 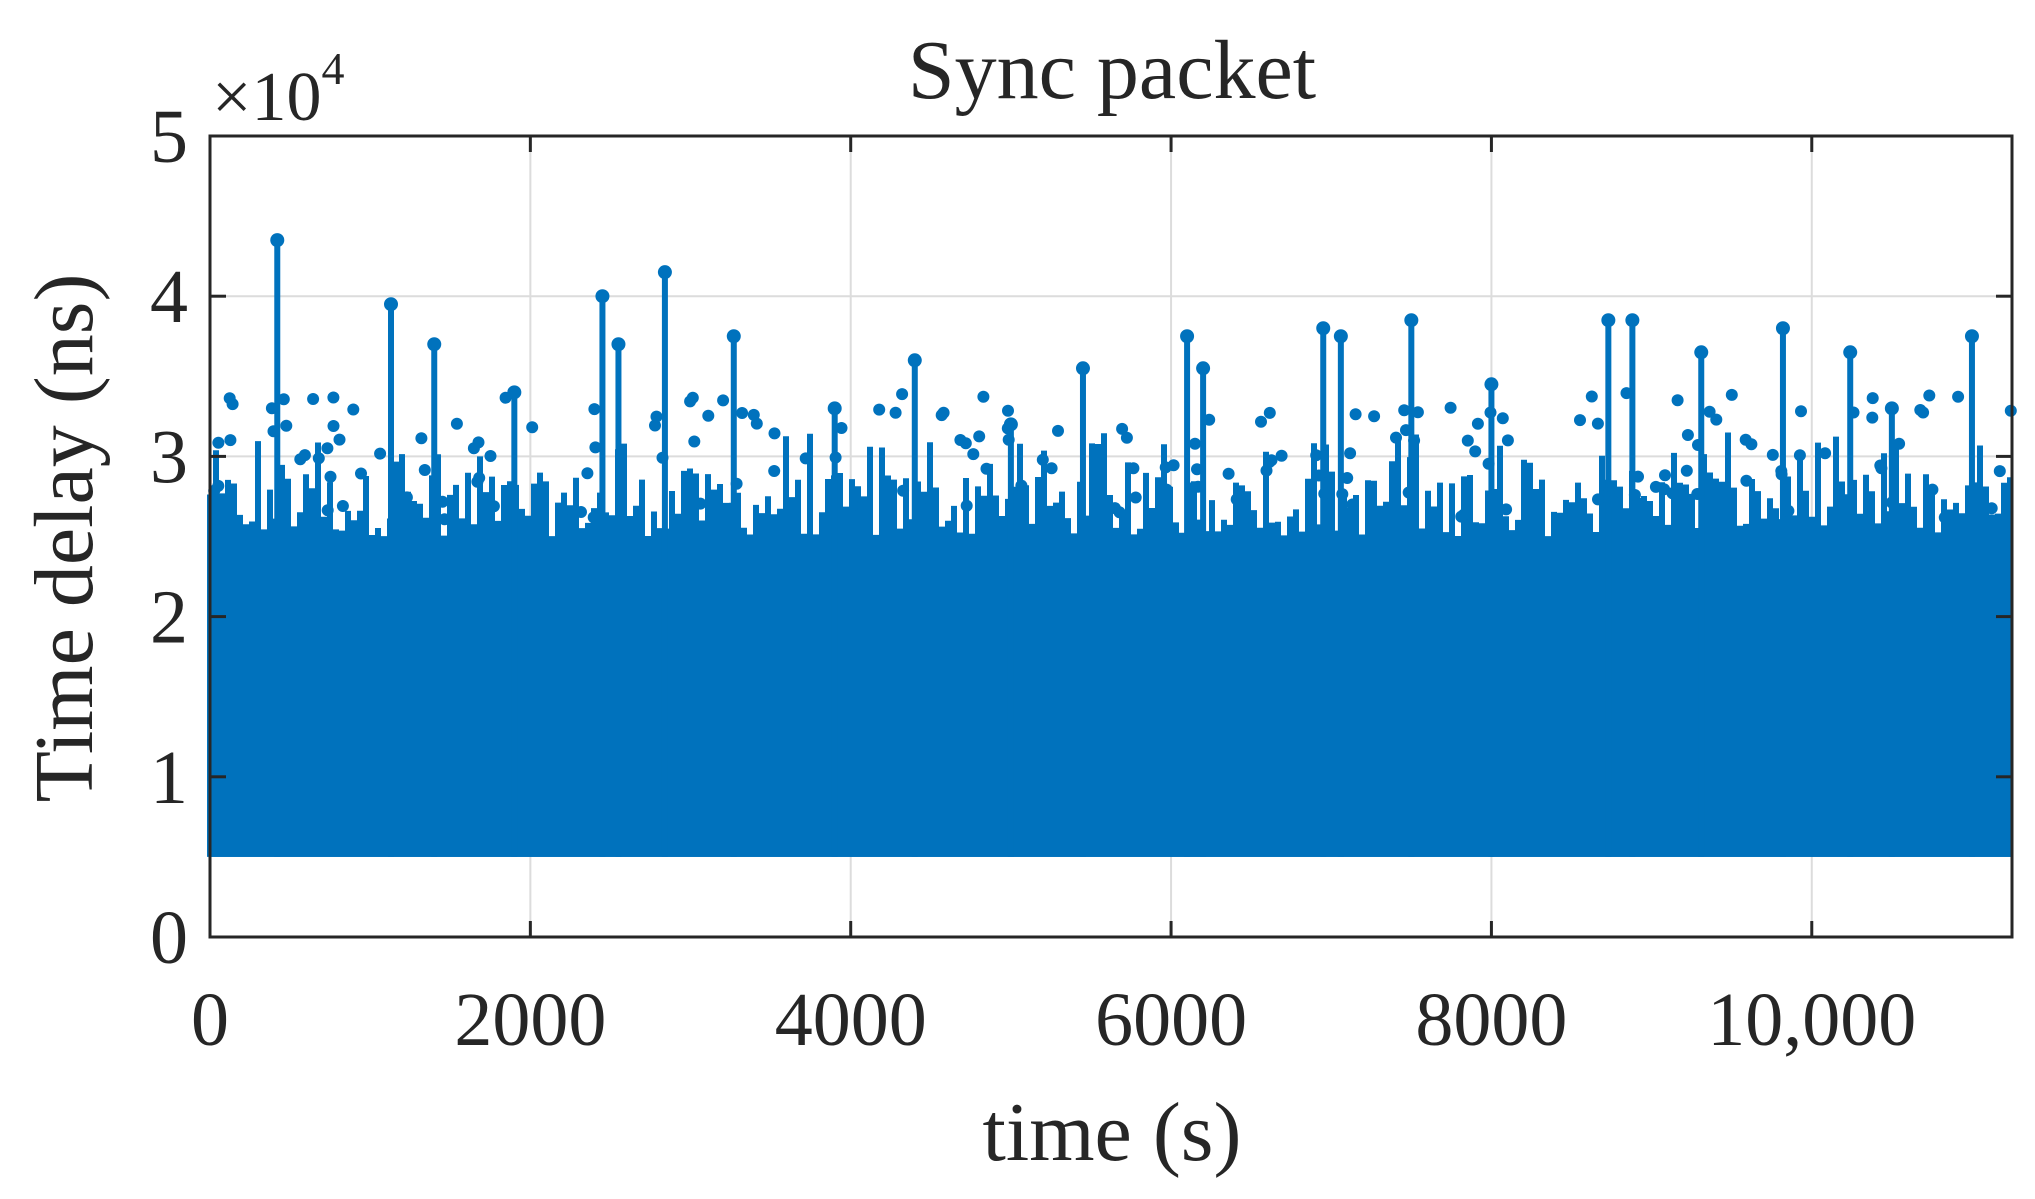 I want to click on x-tick-label: 6000, so click(x=1171, y=1020).